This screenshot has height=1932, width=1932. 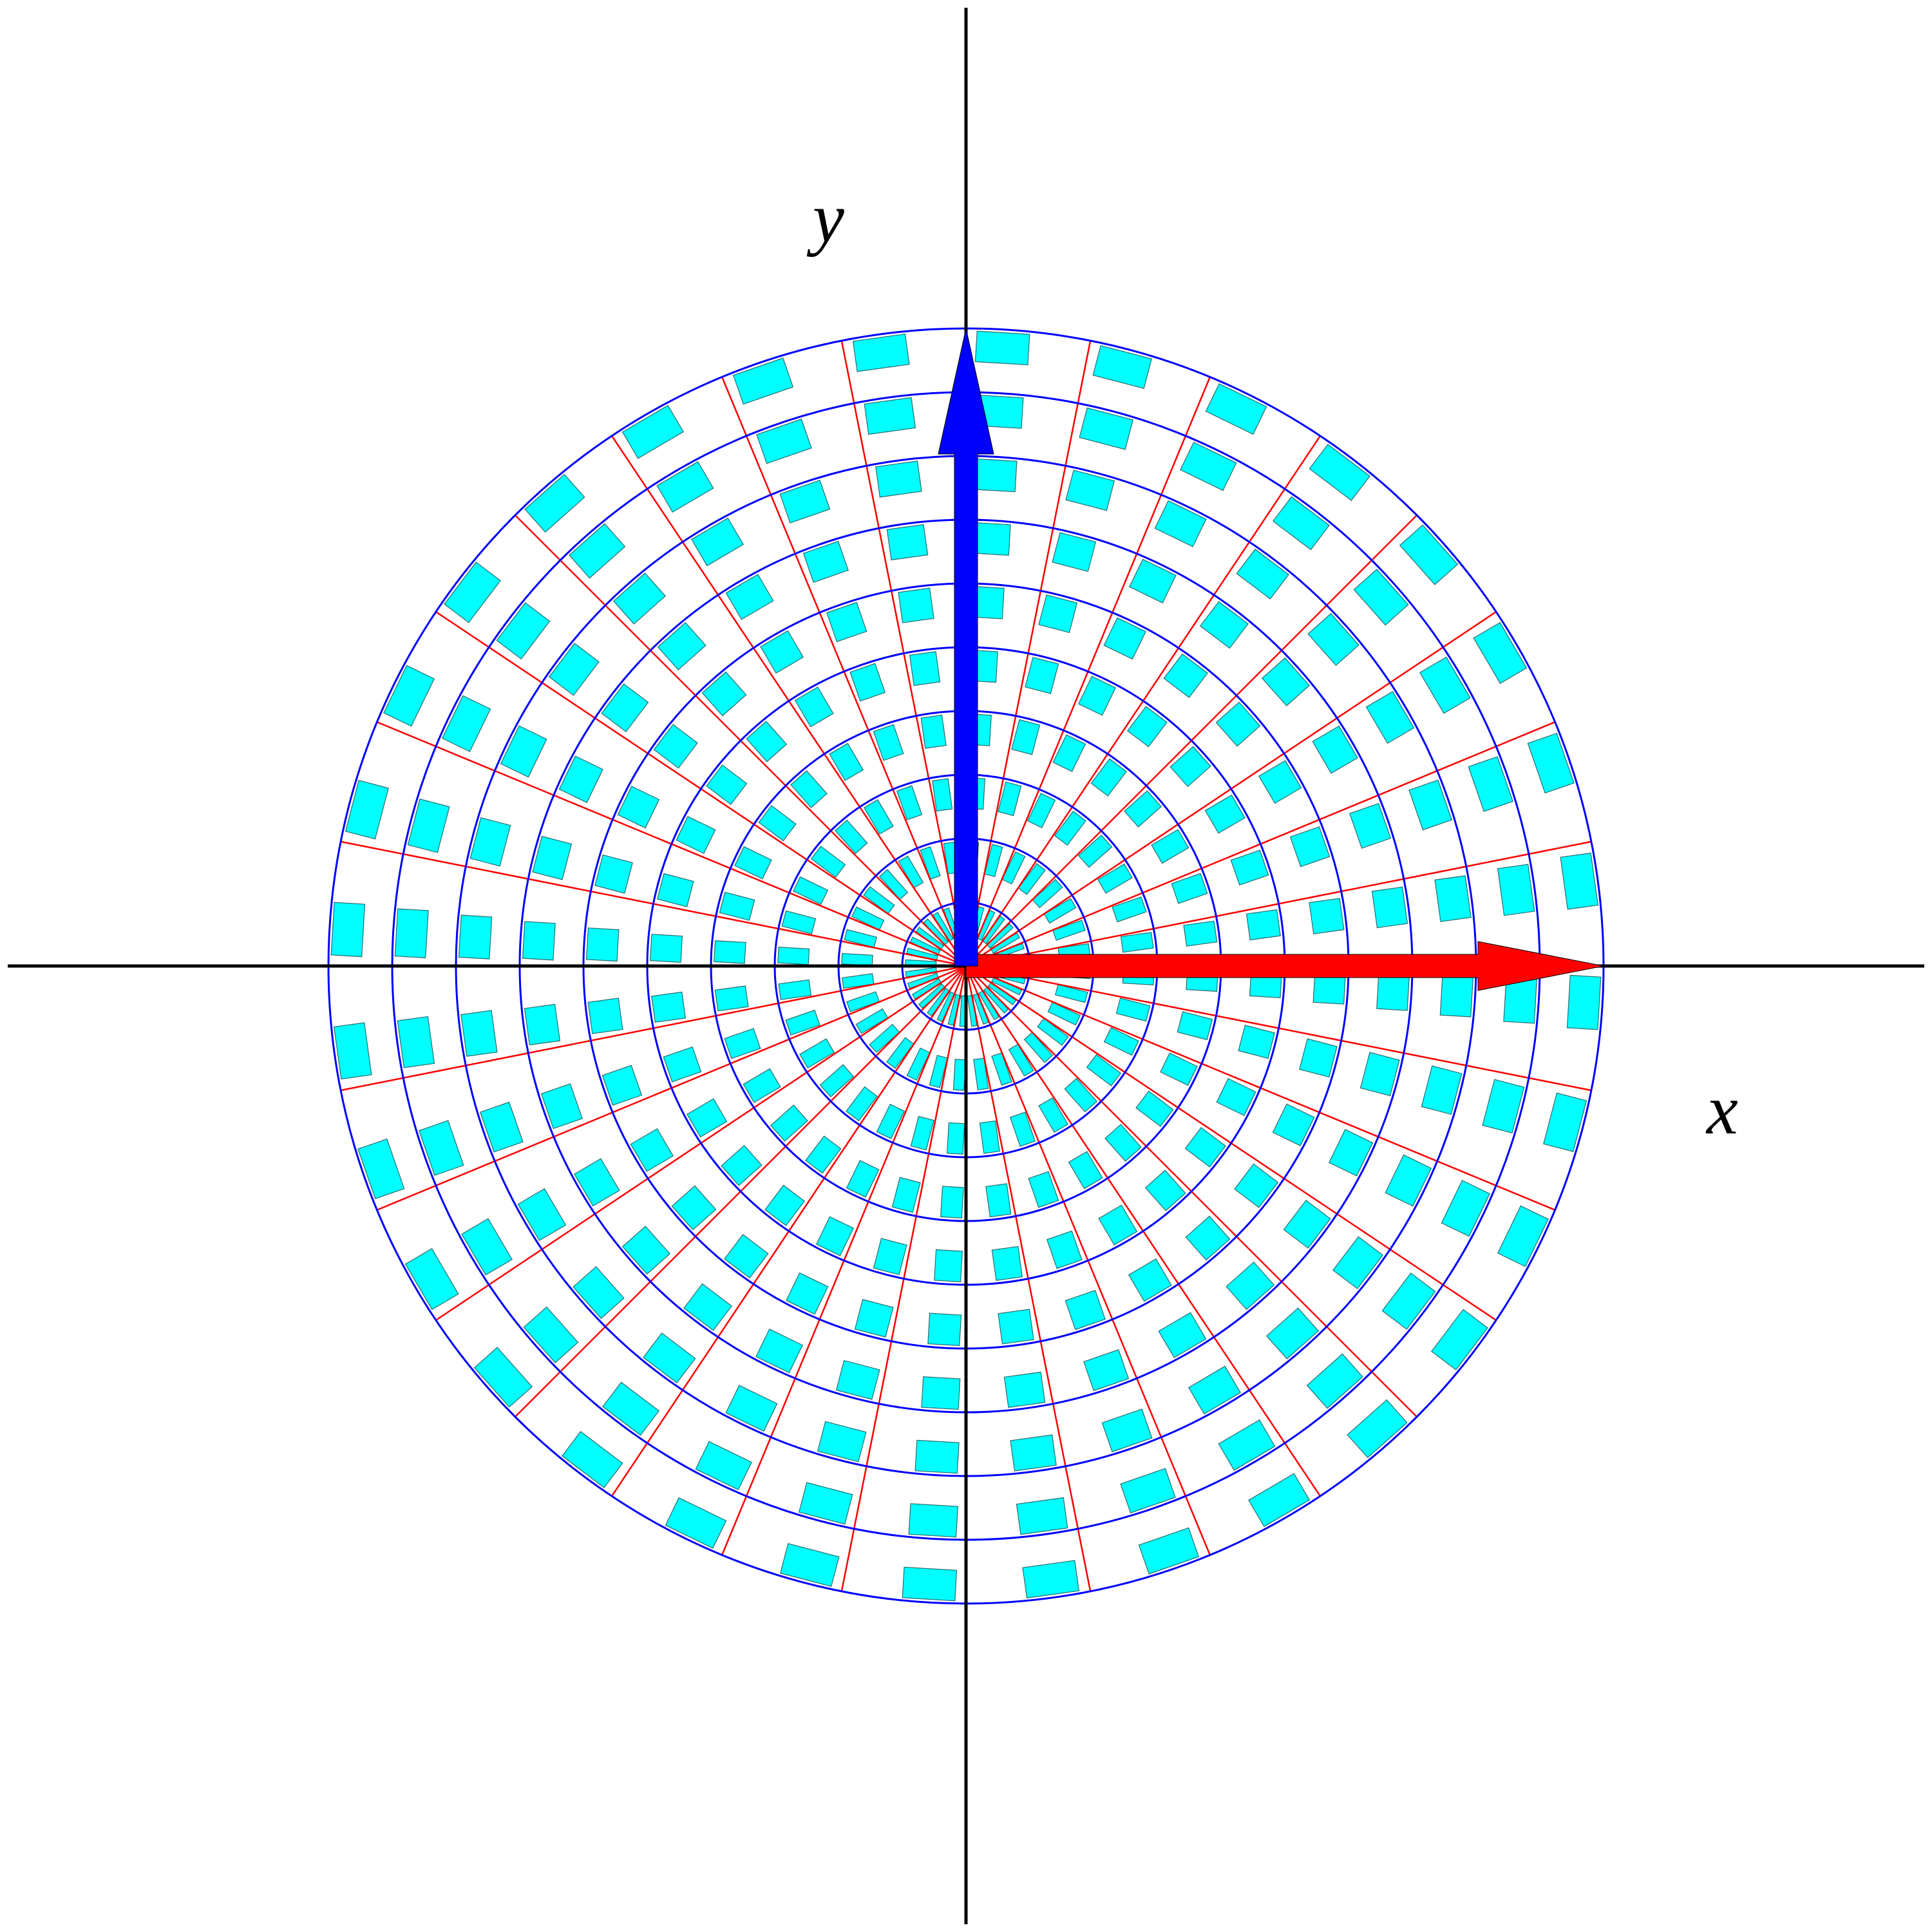 What do you see at coordinates (1285, 966) in the screenshot?
I see `x-basis-vector-arrow` at bounding box center [1285, 966].